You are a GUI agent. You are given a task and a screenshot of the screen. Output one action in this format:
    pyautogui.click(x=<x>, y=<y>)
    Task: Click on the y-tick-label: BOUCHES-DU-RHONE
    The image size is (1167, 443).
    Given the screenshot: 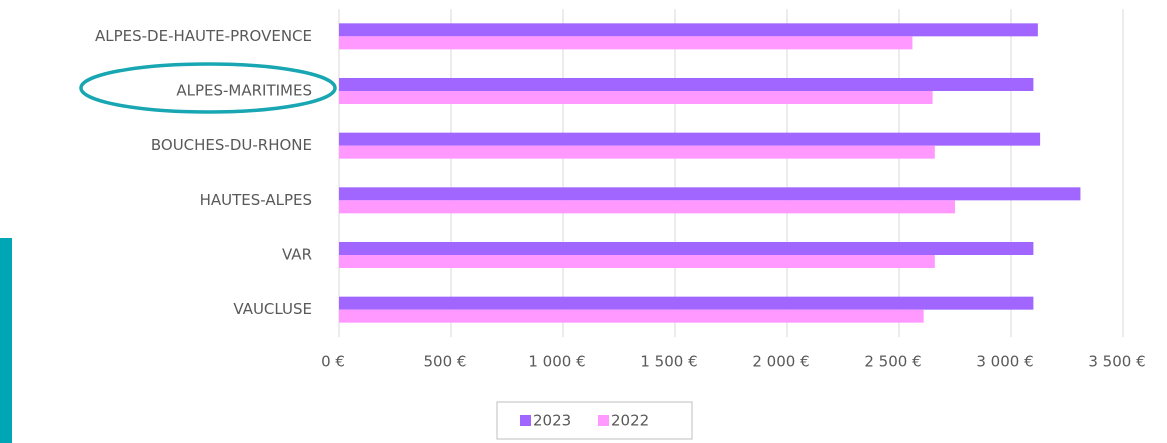 What is the action you would take?
    pyautogui.click(x=231, y=145)
    